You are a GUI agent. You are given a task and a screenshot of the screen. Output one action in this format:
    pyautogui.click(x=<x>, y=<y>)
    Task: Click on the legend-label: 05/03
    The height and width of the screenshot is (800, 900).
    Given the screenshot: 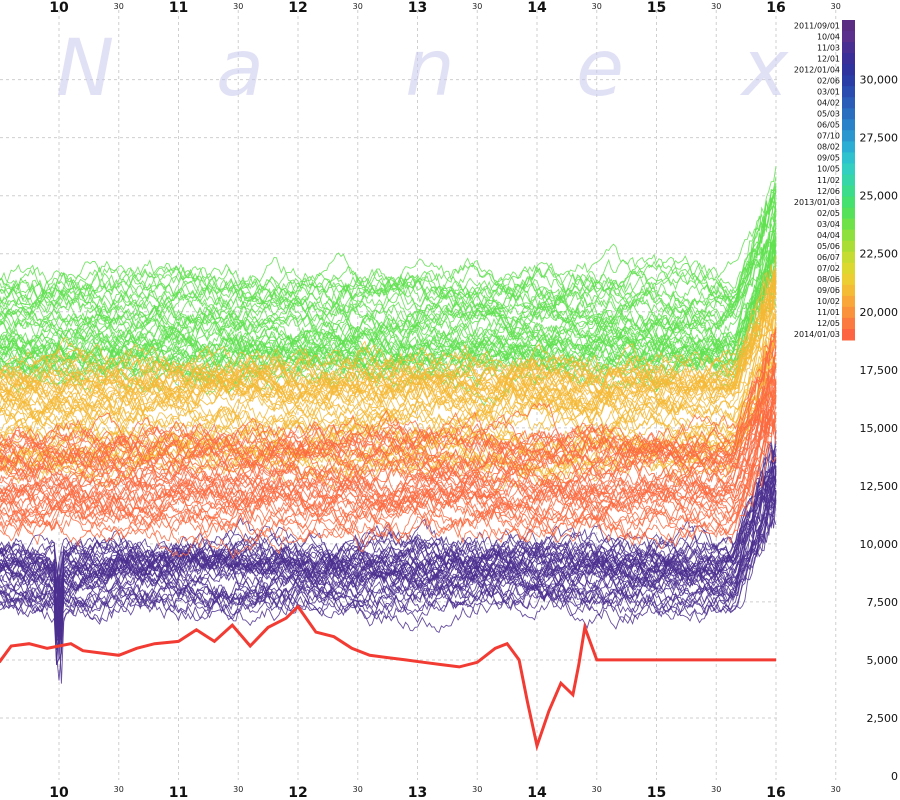 What is the action you would take?
    pyautogui.click(x=828, y=114)
    